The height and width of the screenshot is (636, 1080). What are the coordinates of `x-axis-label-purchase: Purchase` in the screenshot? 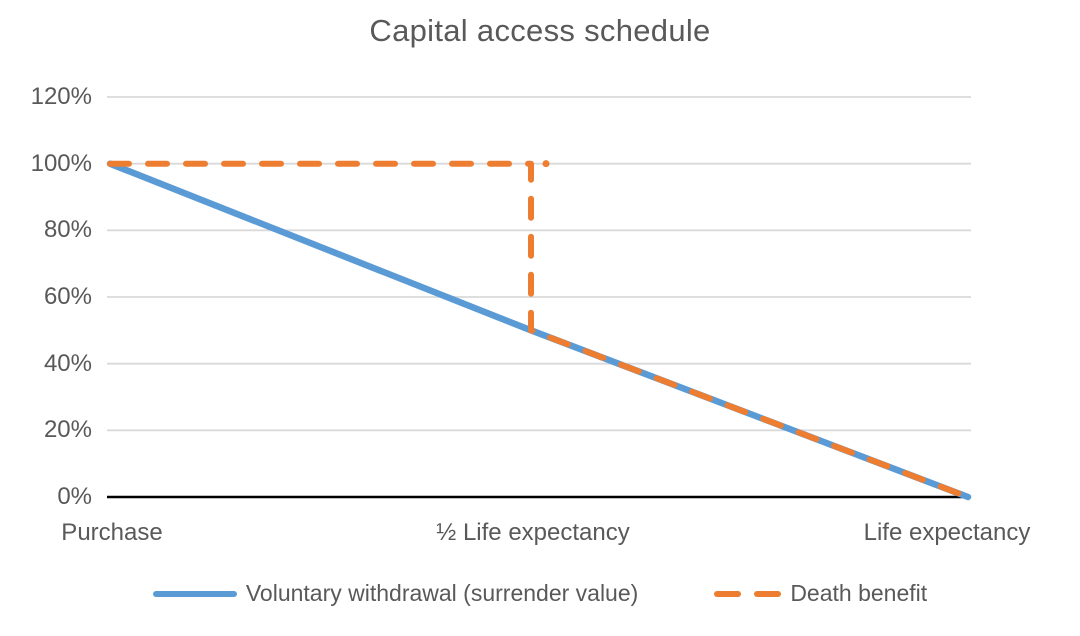 It's located at (112, 532).